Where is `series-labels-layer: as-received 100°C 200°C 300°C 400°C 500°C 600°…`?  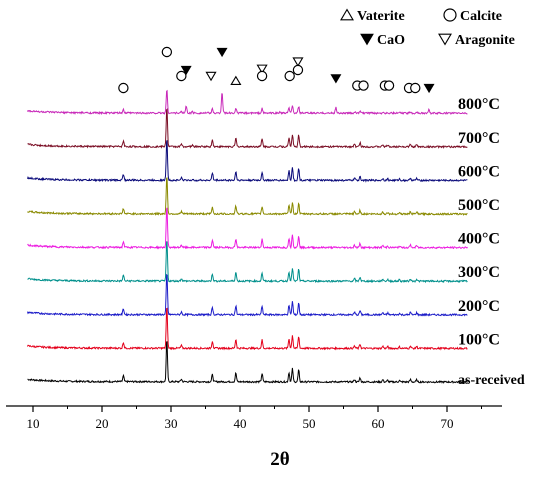 series-labels-layer: as-received 100°C 200°C 300°C 400°C 500°C 600°… is located at coordinates (491, 242).